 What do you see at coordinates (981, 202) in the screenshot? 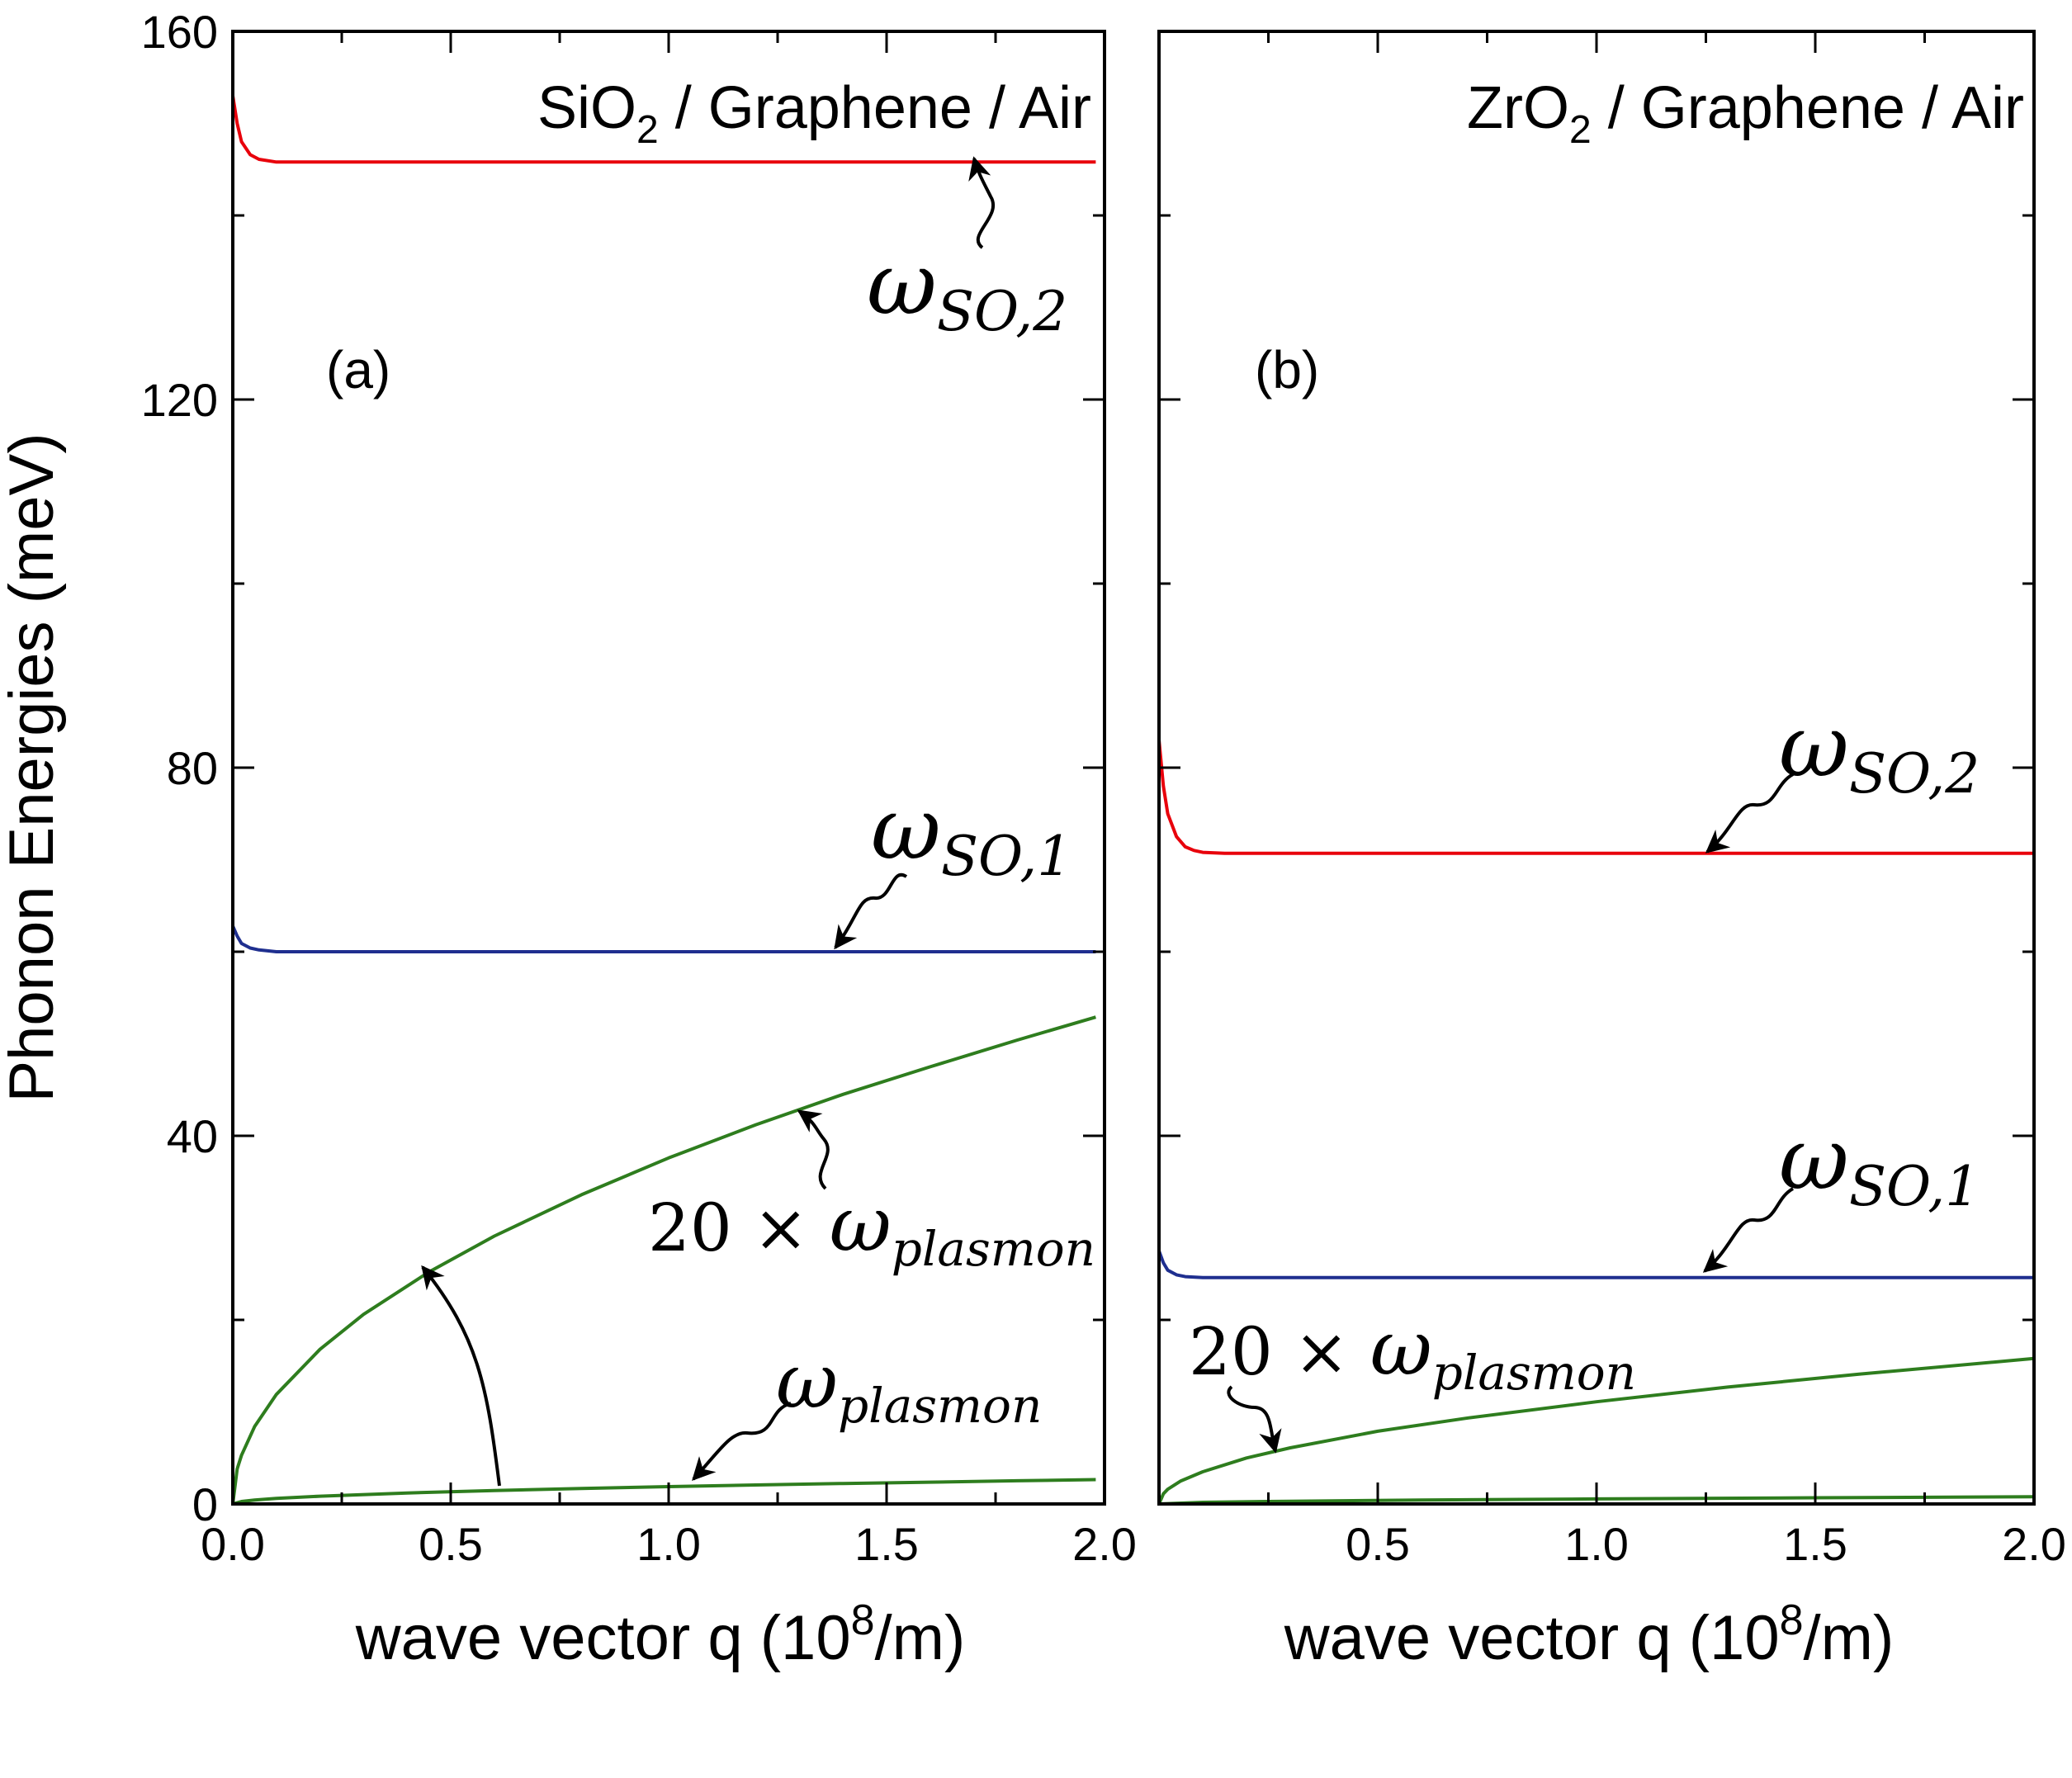
I see `panel-a-arrow-so2` at bounding box center [981, 202].